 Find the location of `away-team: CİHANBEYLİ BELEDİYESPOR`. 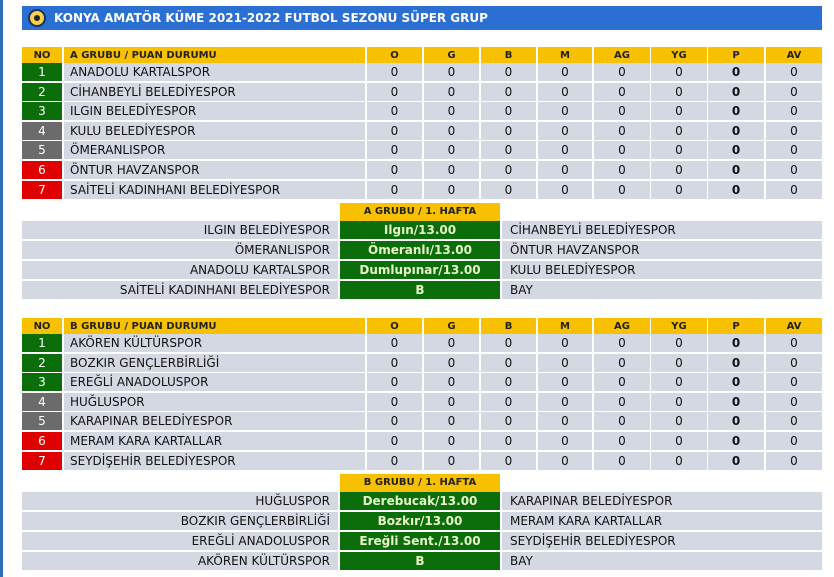

away-team: CİHANBEYLİ BELEDİYESPOR is located at coordinates (662, 230).